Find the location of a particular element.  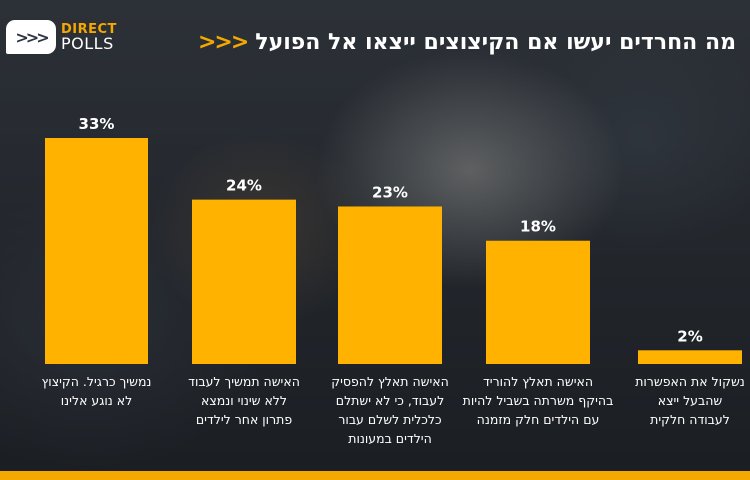

chevron-triple-icon: >>> is located at coordinates (32, 37).